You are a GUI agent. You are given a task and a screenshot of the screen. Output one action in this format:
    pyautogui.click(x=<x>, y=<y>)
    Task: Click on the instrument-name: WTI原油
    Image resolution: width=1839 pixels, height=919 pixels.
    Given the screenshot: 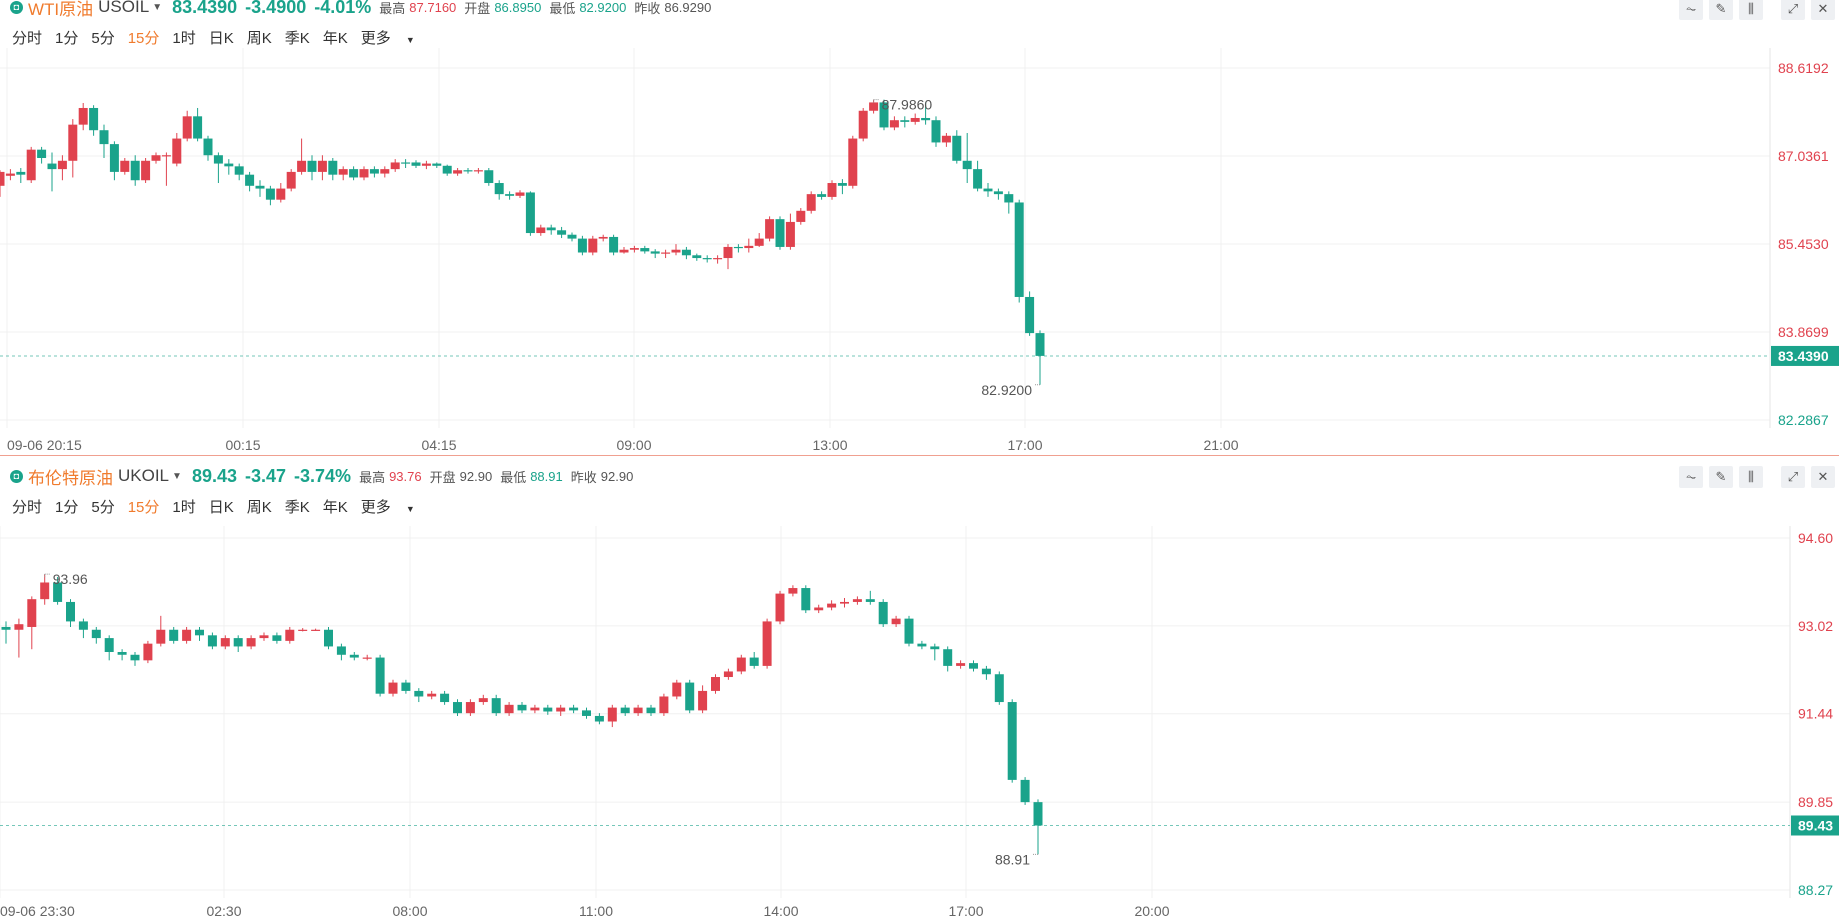 What is the action you would take?
    pyautogui.click(x=61, y=9)
    